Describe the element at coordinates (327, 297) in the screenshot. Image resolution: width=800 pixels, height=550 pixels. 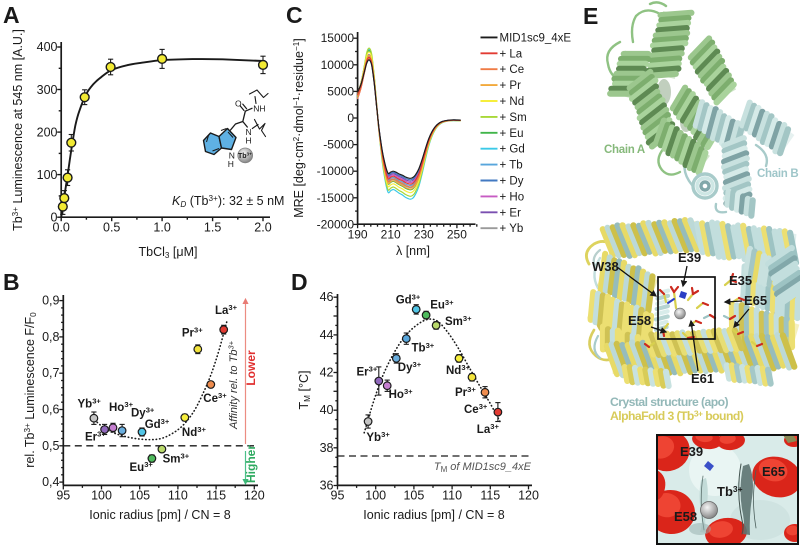
I see `svg-text: 46` at that location.